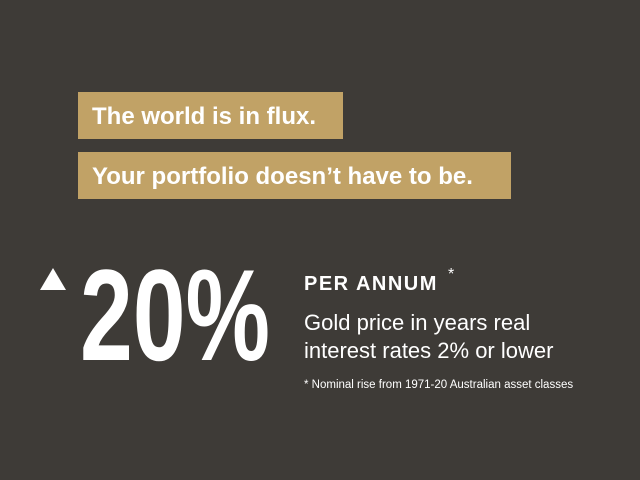  What do you see at coordinates (282, 176) in the screenshot?
I see `headline-line: Your portfolio doesn’t have to be.` at bounding box center [282, 176].